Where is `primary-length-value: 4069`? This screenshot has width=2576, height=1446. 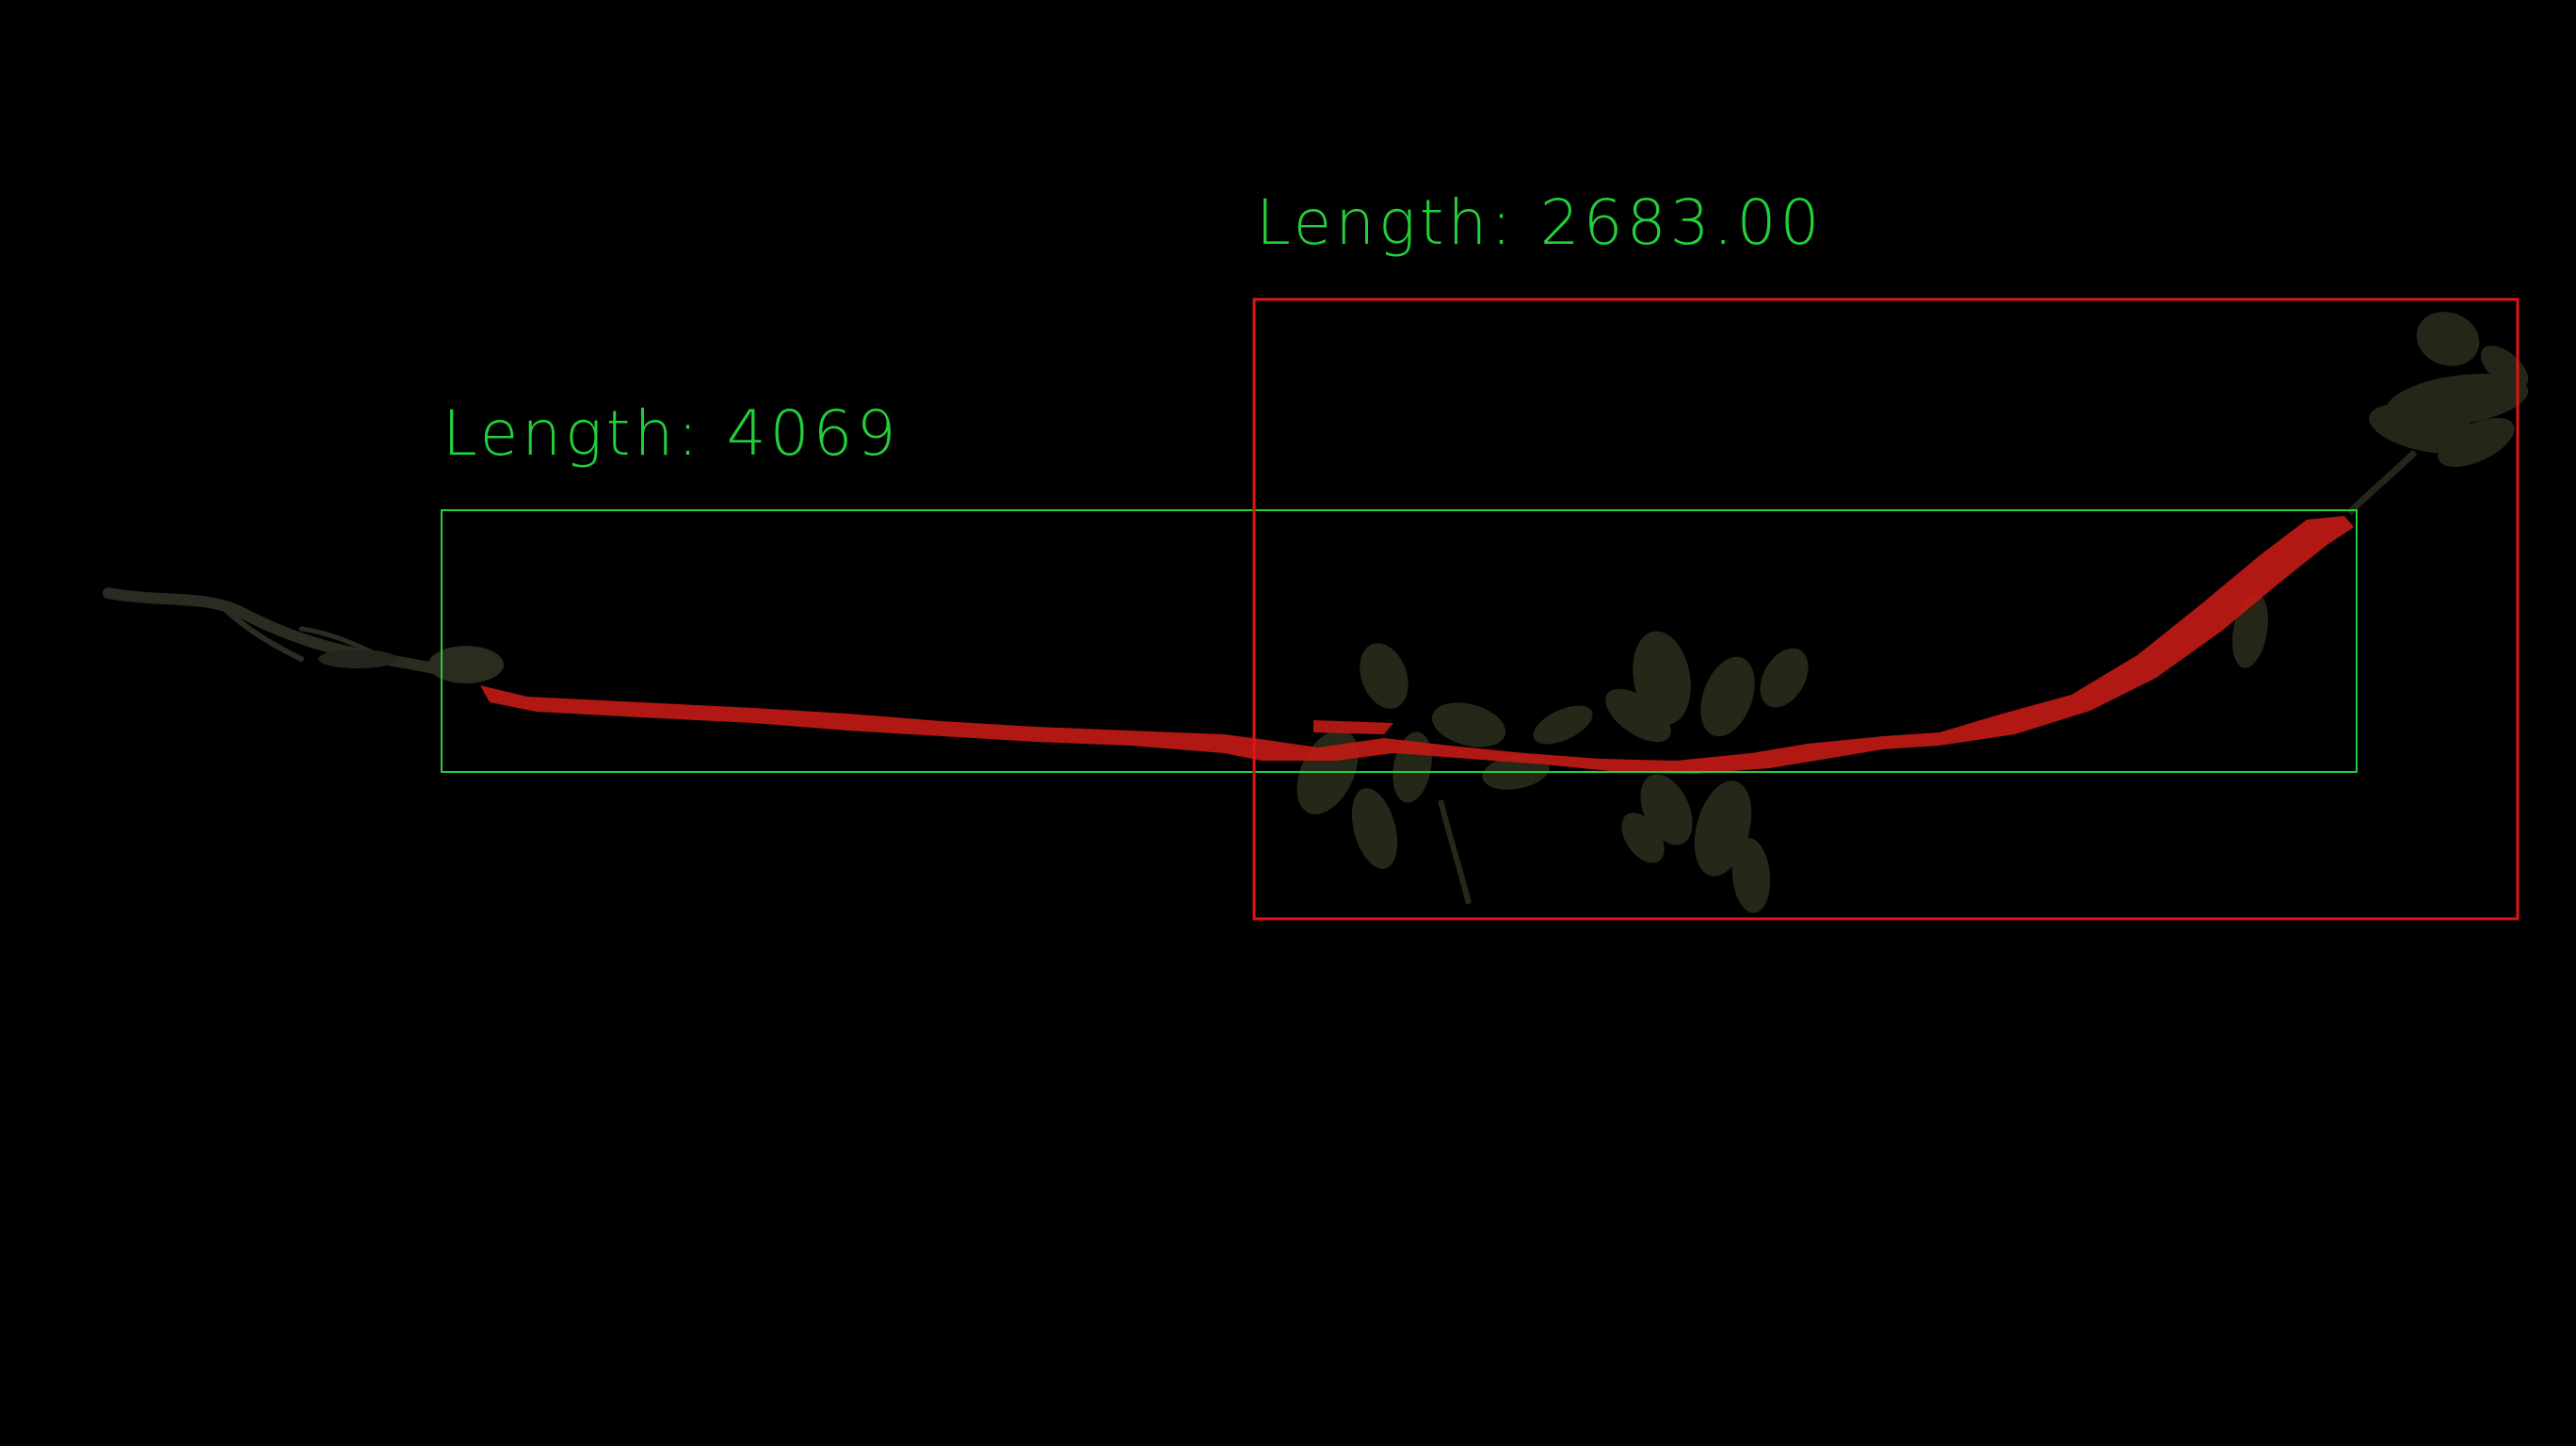
primary-length-value: 4069 is located at coordinates (813, 433).